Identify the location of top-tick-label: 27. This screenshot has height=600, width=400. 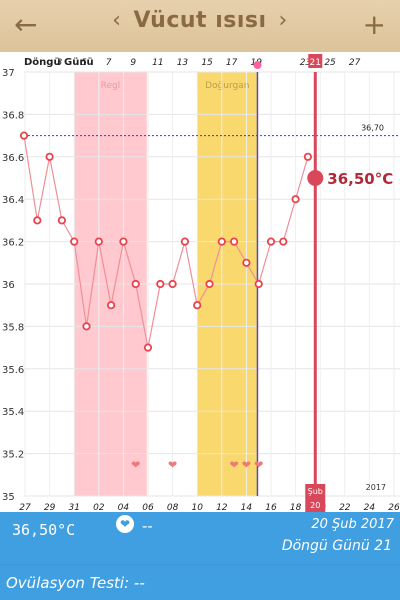
(355, 63).